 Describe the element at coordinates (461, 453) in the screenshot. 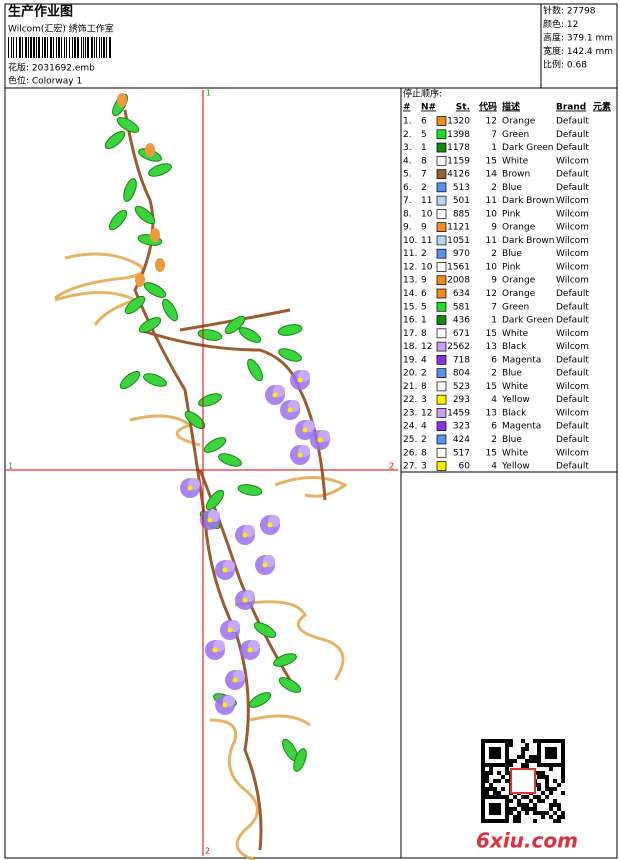

I see `stitches: 517` at that location.